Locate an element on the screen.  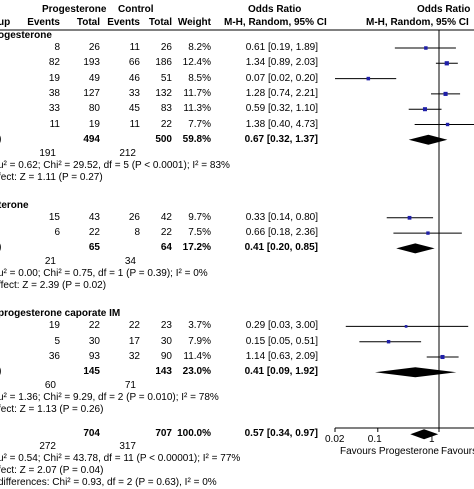
total2-cell: 132 is located at coordinates (163, 93).